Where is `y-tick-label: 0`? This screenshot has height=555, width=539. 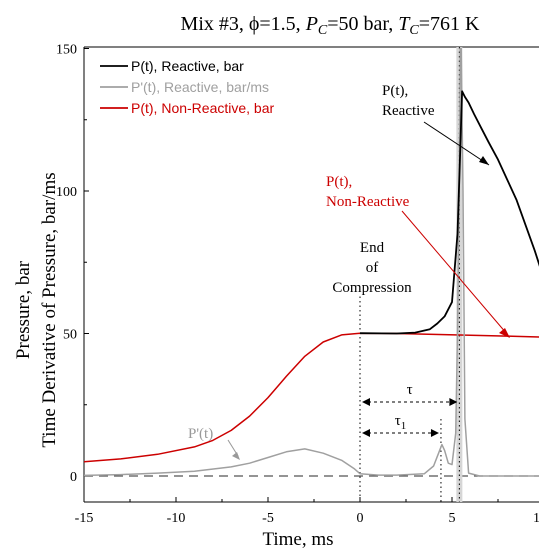
y-tick-label: 0 is located at coordinates (73, 477).